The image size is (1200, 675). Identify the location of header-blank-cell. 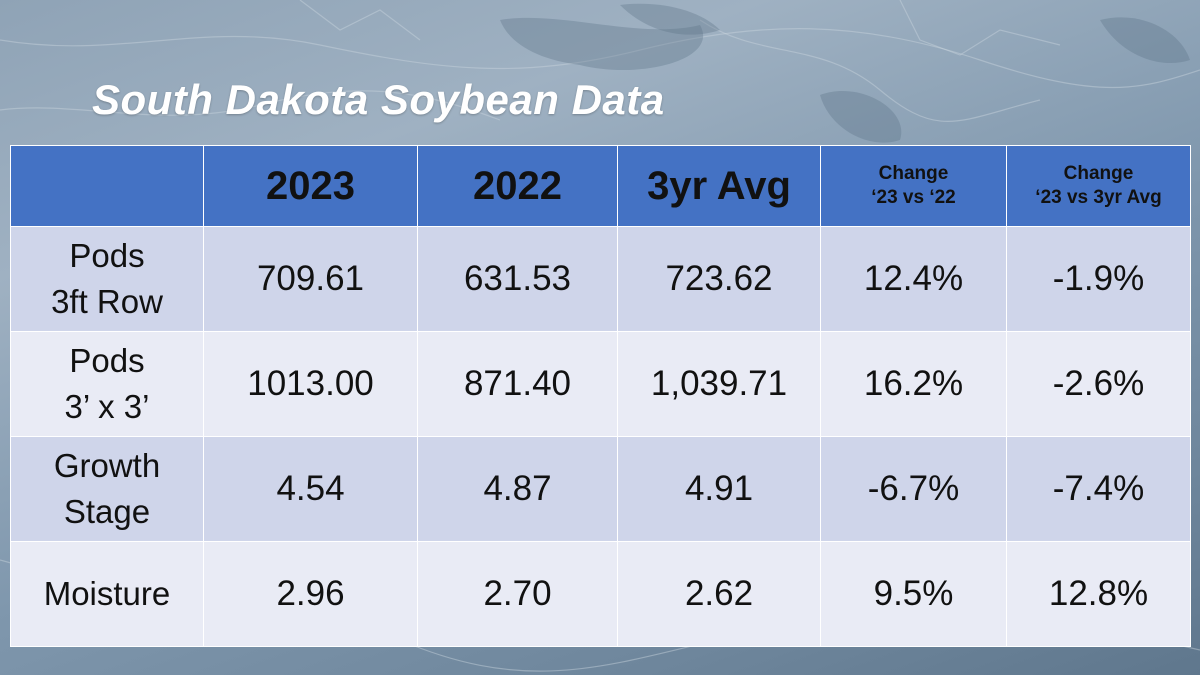
(107, 186).